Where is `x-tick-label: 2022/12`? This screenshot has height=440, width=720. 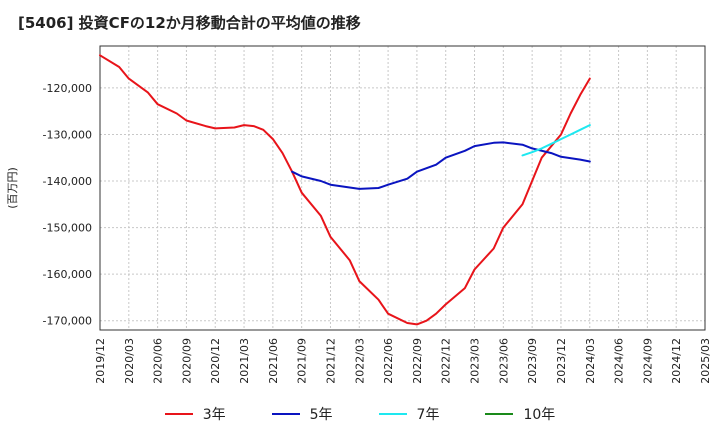 x-tick-label: 2022/12 is located at coordinates (446, 361).